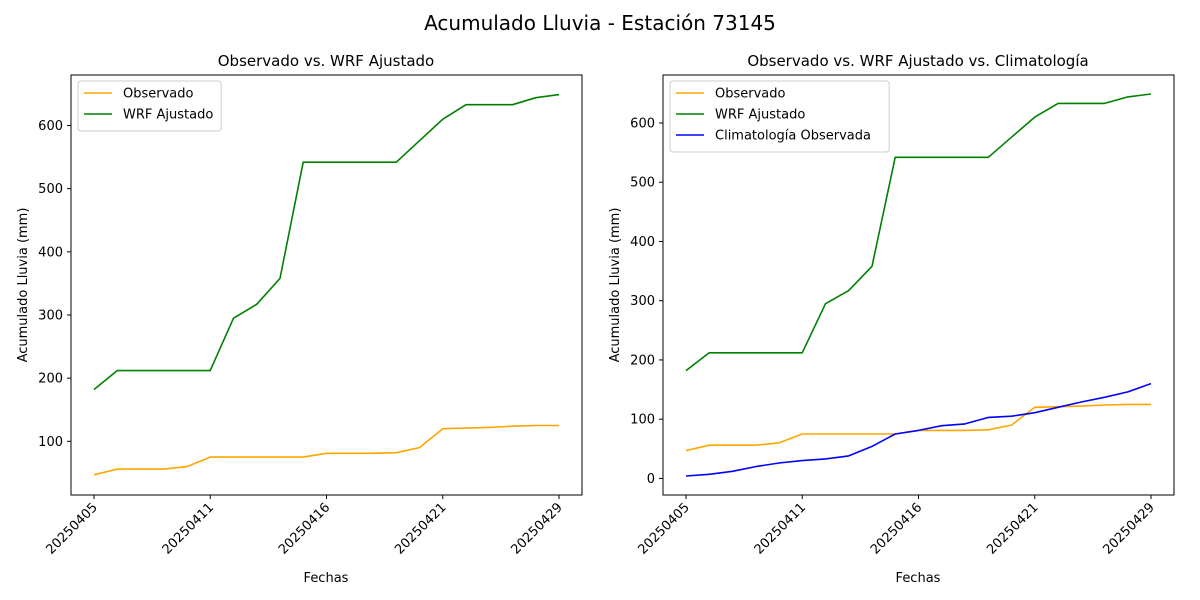 This screenshot has height=600, width=1200. I want to click on chart-right-xtick-label: 20250411, so click(780, 528).